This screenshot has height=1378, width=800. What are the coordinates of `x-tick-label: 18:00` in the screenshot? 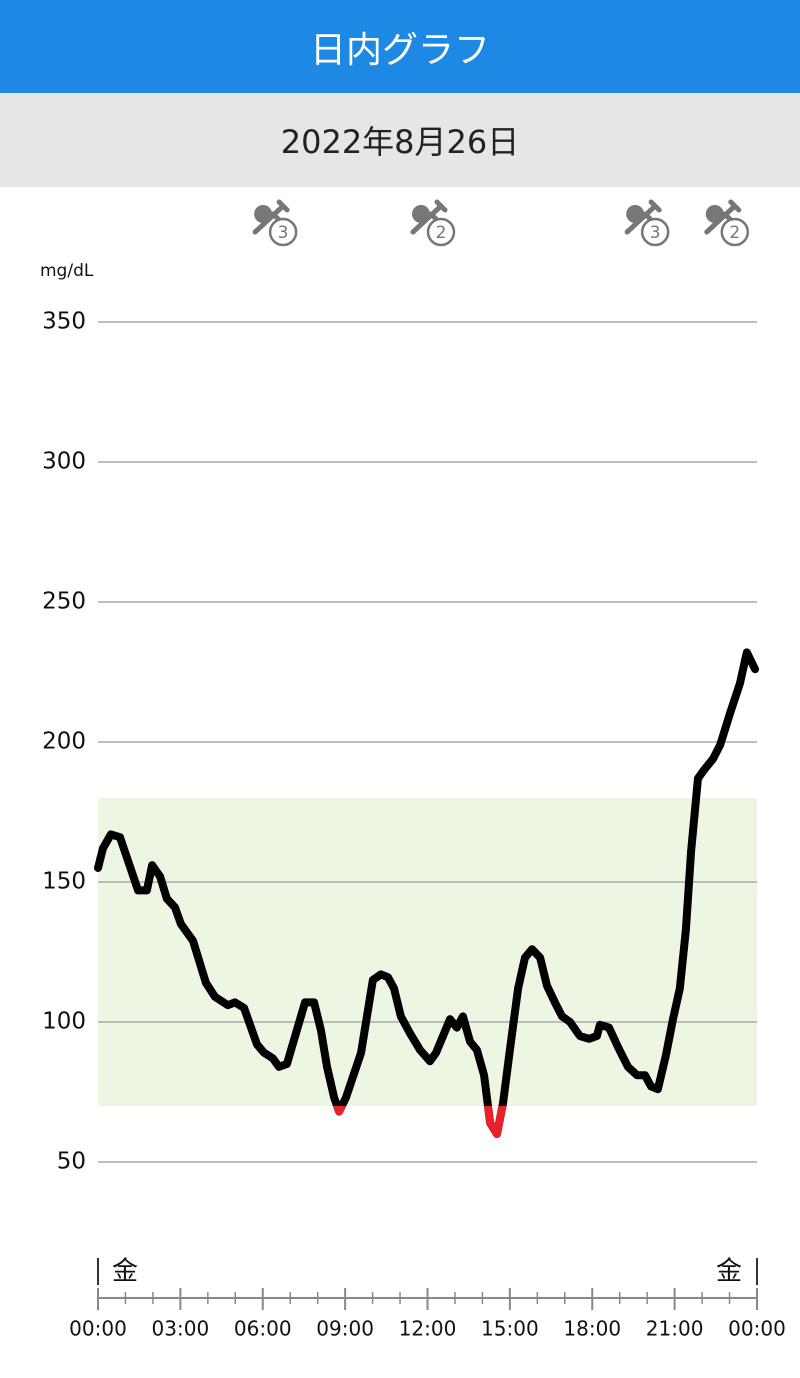 It's located at (592, 1329).